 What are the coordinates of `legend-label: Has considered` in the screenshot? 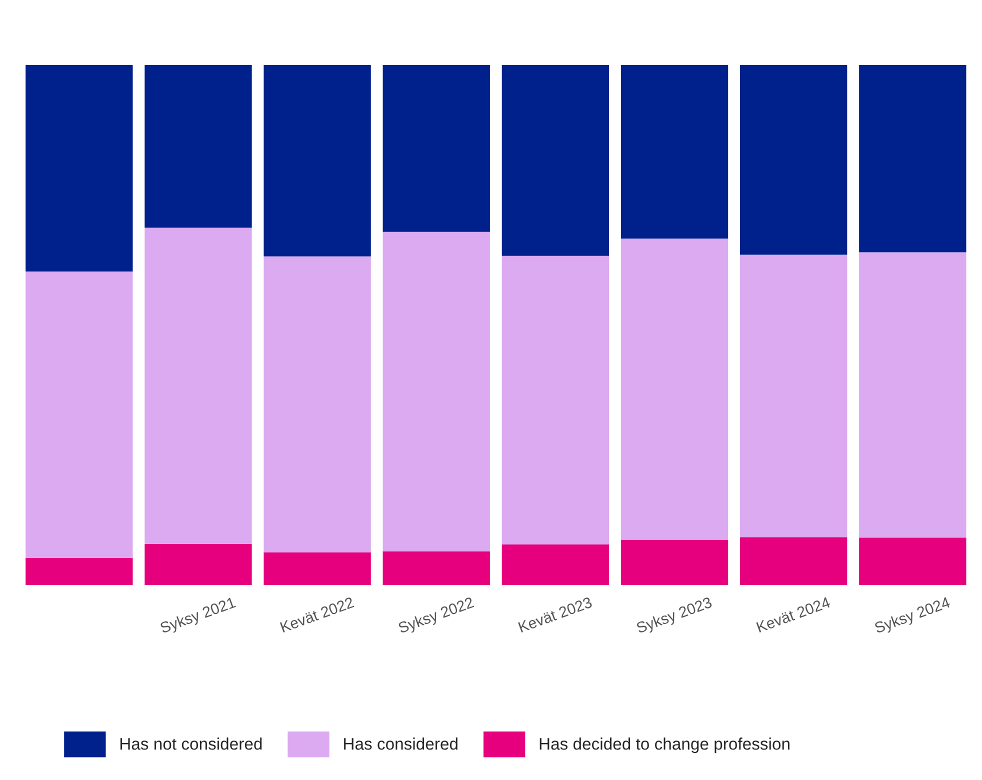 It's located at (401, 744).